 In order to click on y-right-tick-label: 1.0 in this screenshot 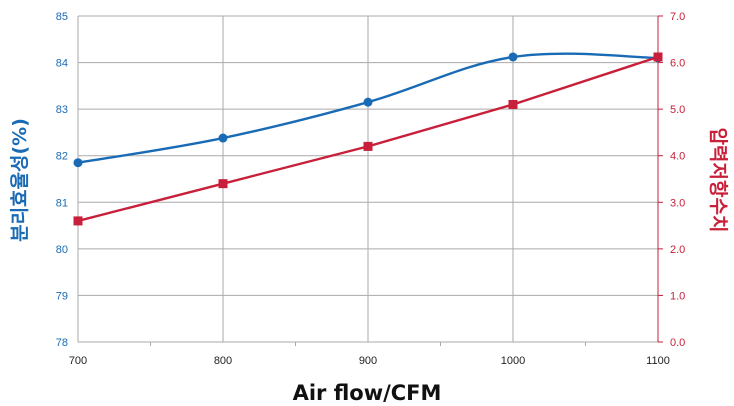, I will do `click(677, 296)`.